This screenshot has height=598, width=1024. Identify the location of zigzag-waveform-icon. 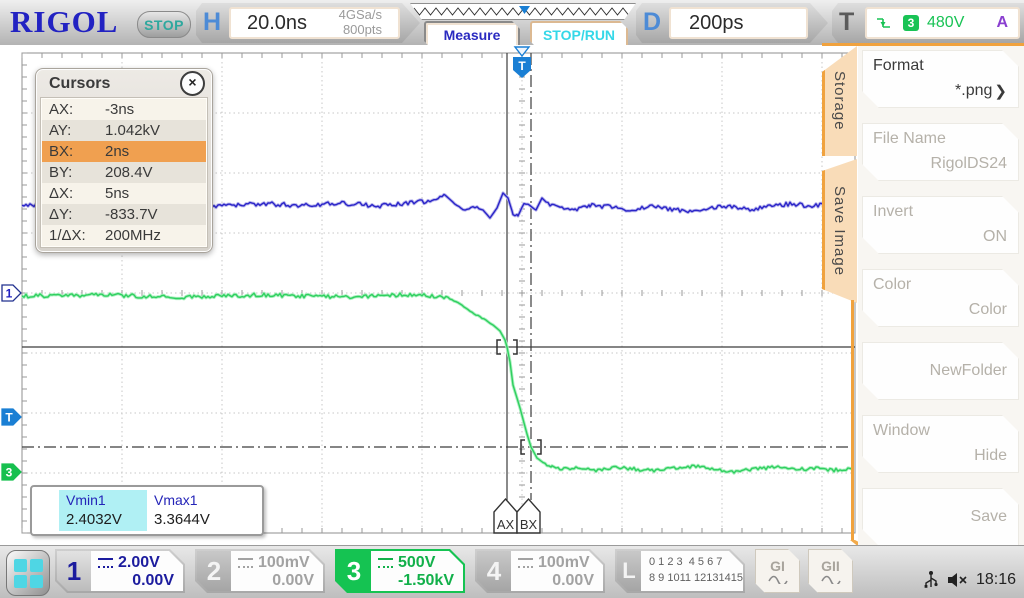
(523, 11).